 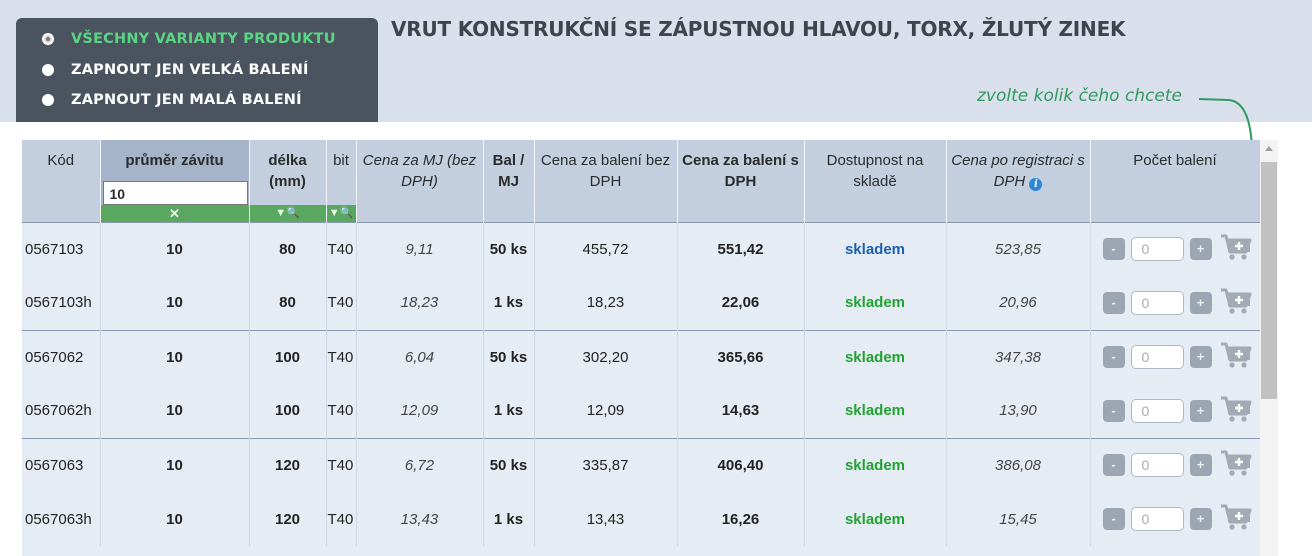 What do you see at coordinates (1018, 411) in the screenshot?
I see `cell-price-reg: 13,90` at bounding box center [1018, 411].